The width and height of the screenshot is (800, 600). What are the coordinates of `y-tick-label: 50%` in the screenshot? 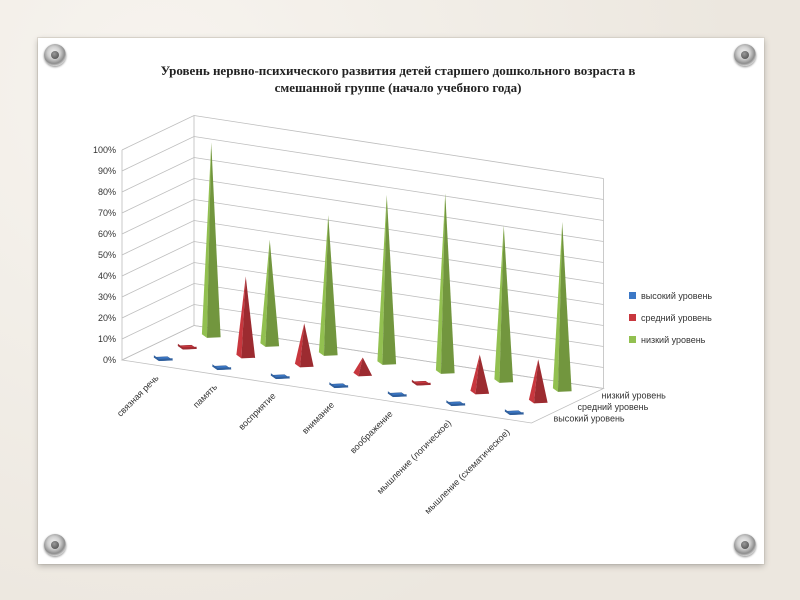 It's located at (107, 255).